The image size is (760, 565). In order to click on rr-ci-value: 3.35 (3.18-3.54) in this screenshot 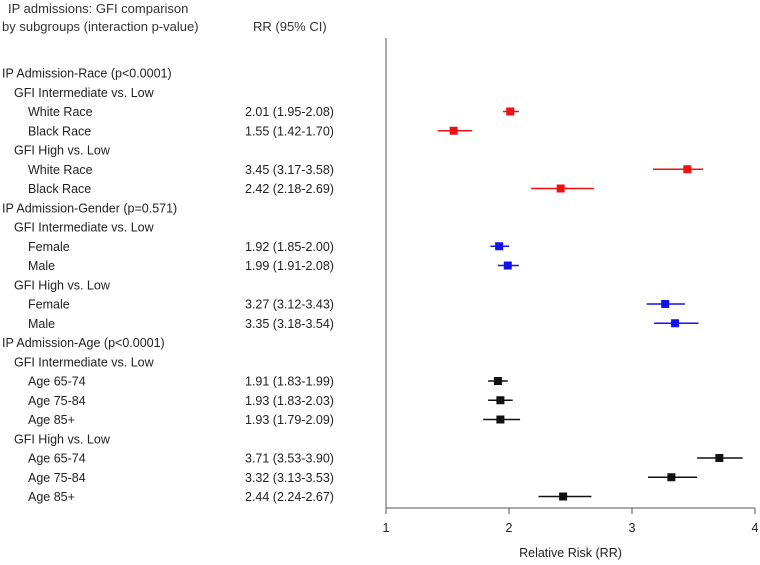, I will do `click(289, 324)`.